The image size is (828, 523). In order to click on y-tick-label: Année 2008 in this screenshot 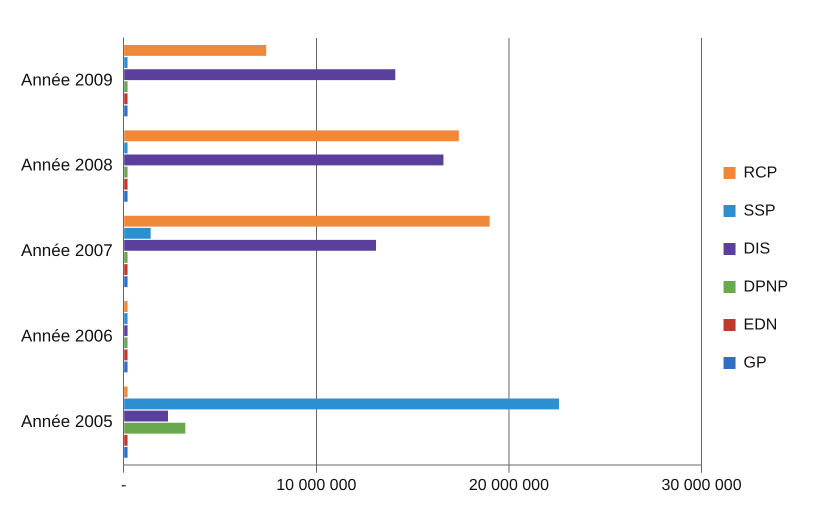, I will do `click(66, 165)`.